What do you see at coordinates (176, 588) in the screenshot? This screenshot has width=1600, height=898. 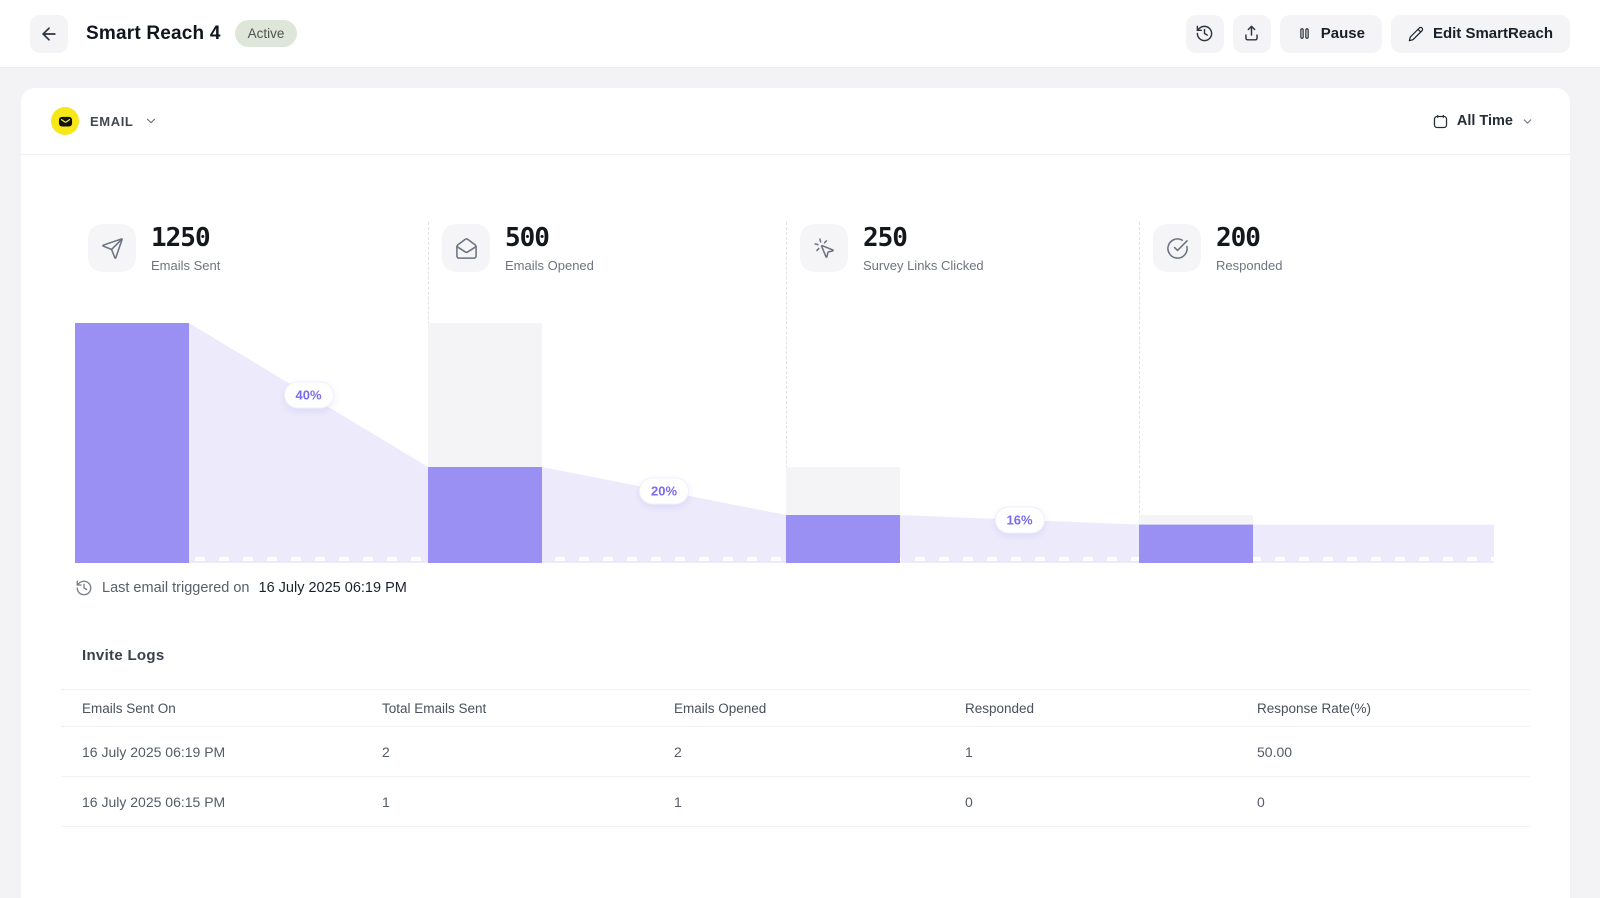 I see `last-email-prefix: Last email triggered on` at bounding box center [176, 588].